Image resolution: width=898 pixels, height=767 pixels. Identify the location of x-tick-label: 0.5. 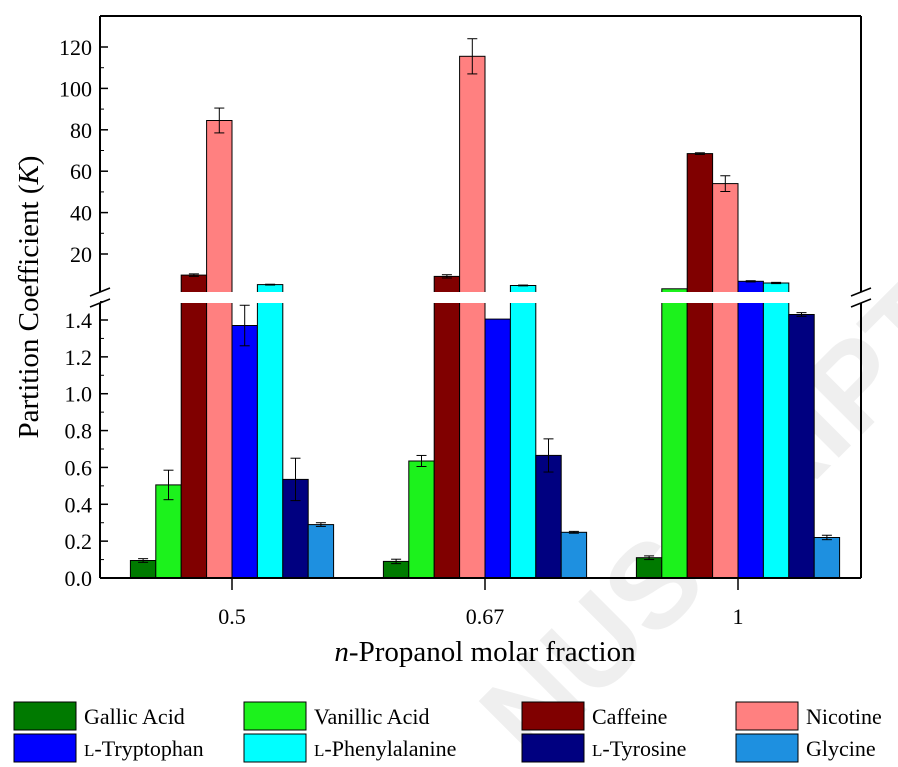
(232, 616).